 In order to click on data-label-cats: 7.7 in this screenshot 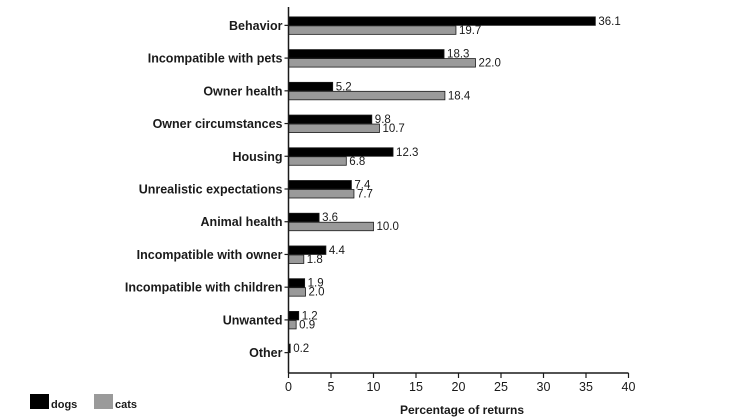, I will do `click(365, 195)`.